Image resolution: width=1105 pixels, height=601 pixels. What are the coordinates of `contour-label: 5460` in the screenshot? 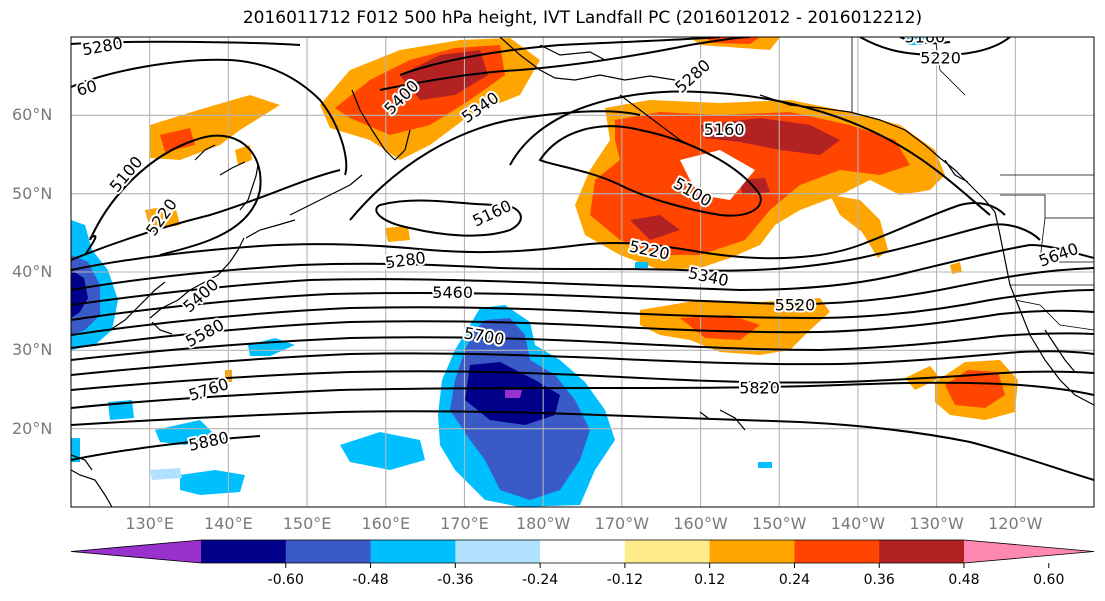 It's located at (452, 292).